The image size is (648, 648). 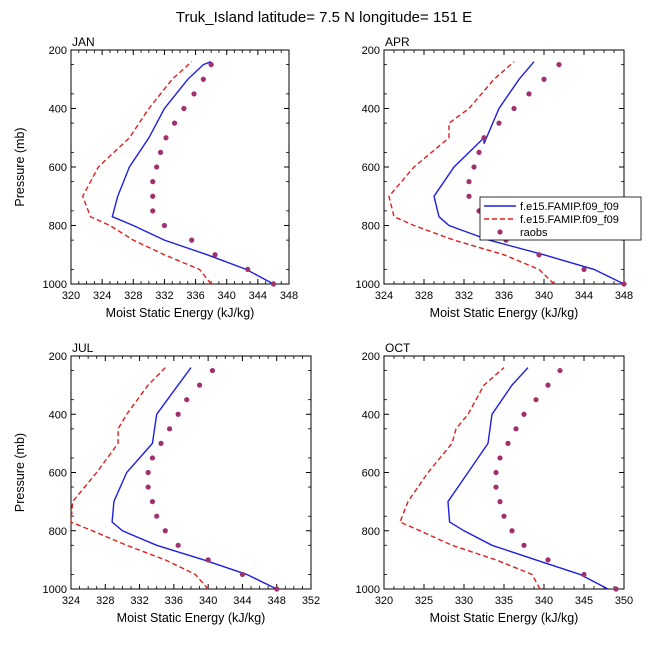 I want to click on legend-box, so click(x=560, y=218).